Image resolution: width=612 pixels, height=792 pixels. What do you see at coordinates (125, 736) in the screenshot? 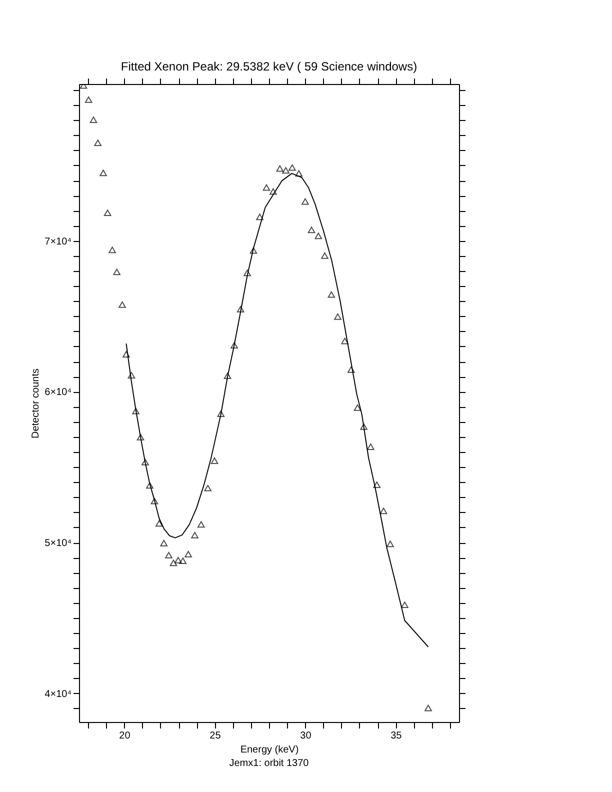
I see `x-tick-label: 20` at bounding box center [125, 736].